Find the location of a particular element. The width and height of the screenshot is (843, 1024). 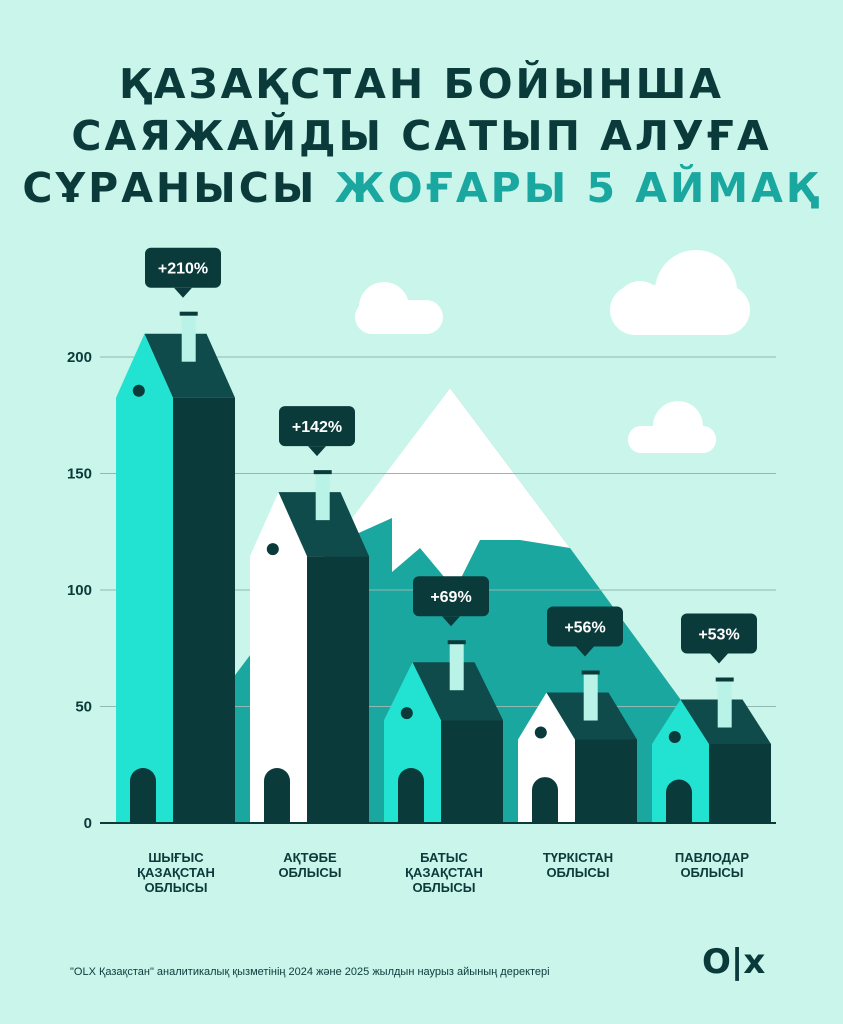

mountain-snow-cap is located at coordinates (451, 489).